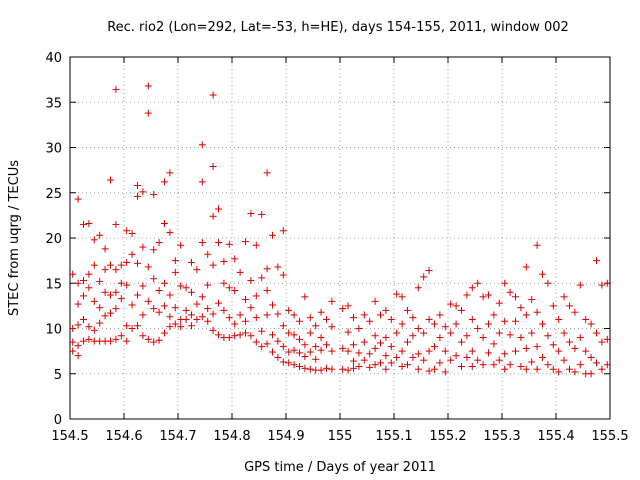  What do you see at coordinates (53, 330) in the screenshot?
I see `y-tick-label: 10` at bounding box center [53, 330].